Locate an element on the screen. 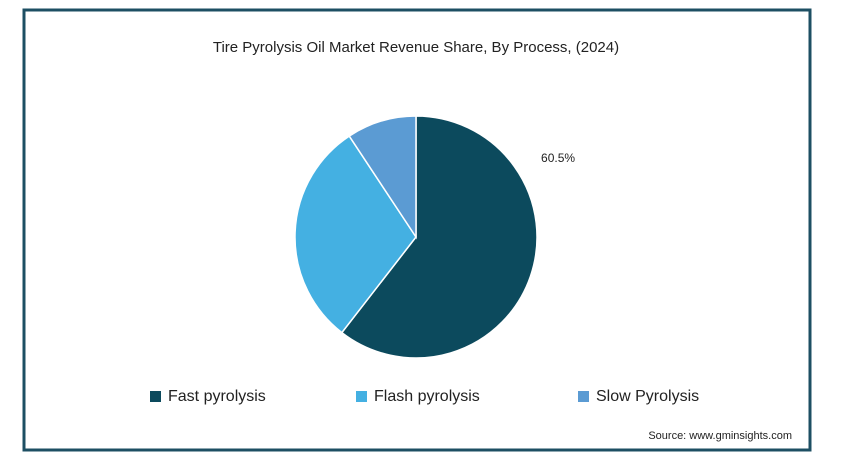 Image resolution: width=844 pixels, height=468 pixels. source-note: Source: www.gminsights.com is located at coordinates (720, 436).